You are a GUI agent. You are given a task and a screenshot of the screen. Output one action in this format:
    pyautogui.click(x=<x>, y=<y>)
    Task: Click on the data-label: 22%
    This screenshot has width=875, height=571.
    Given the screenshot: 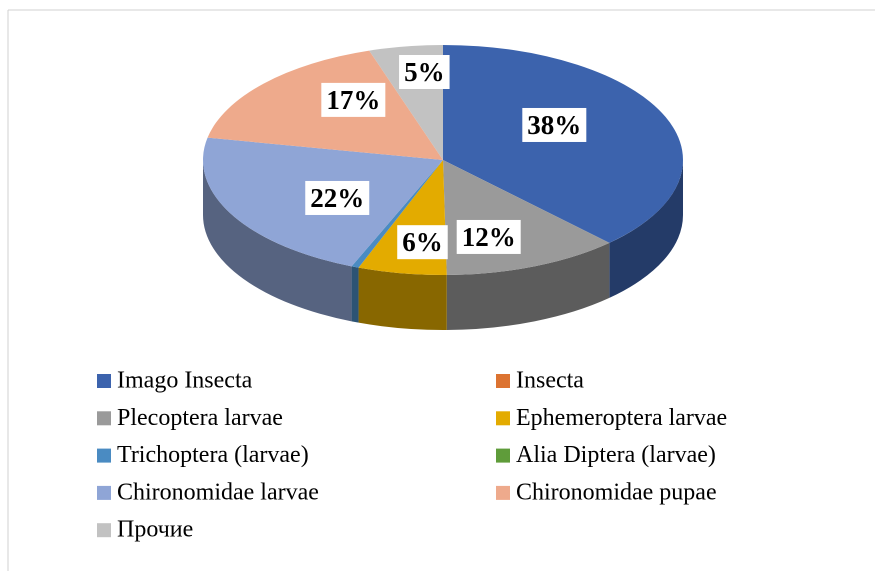 What is the action you would take?
    pyautogui.click(x=337, y=198)
    